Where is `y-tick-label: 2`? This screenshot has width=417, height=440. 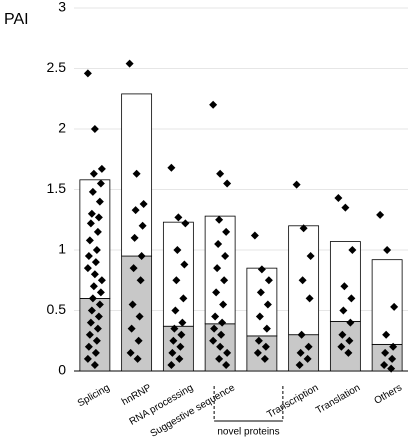 y-tick-label: 2 is located at coordinates (62, 128).